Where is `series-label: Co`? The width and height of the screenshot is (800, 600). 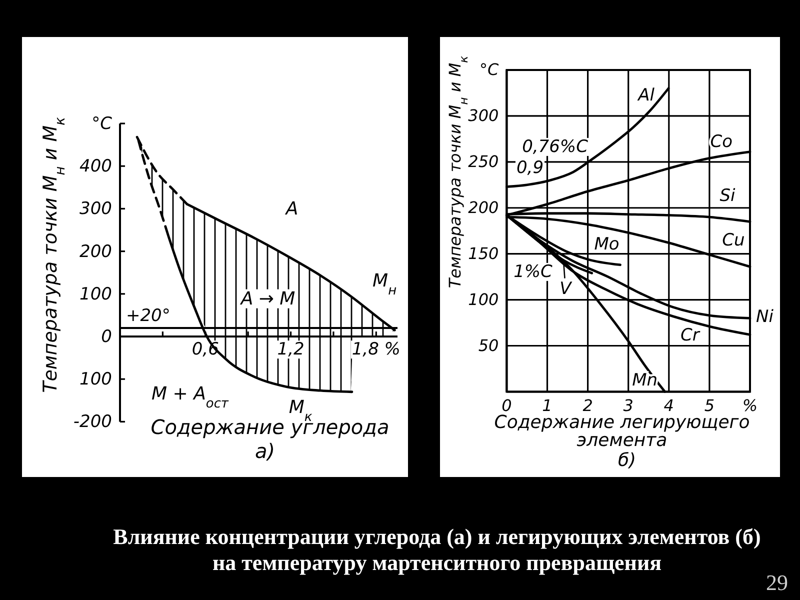
series-label: Co is located at coordinates (721, 142).